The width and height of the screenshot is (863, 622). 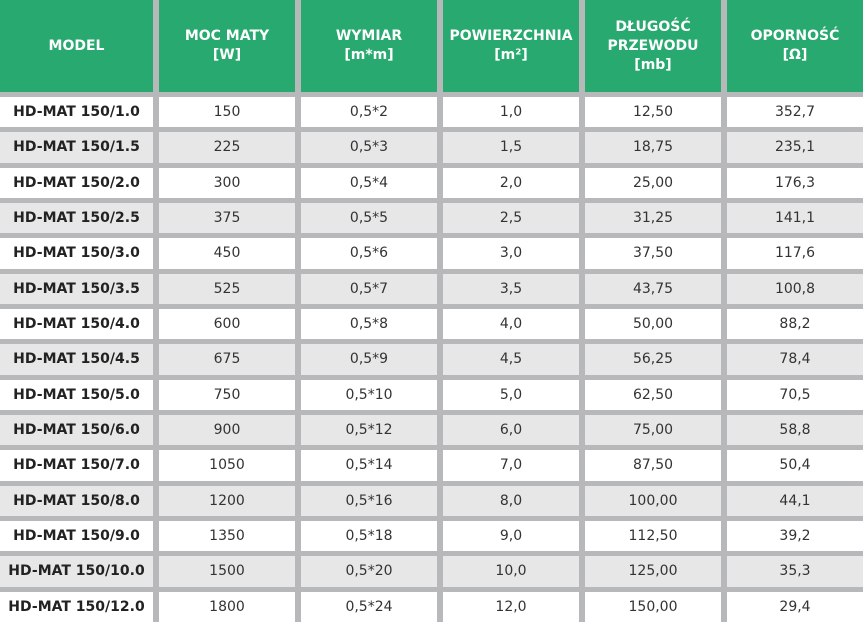 I want to click on cell-power: 225, so click(x=227, y=147).